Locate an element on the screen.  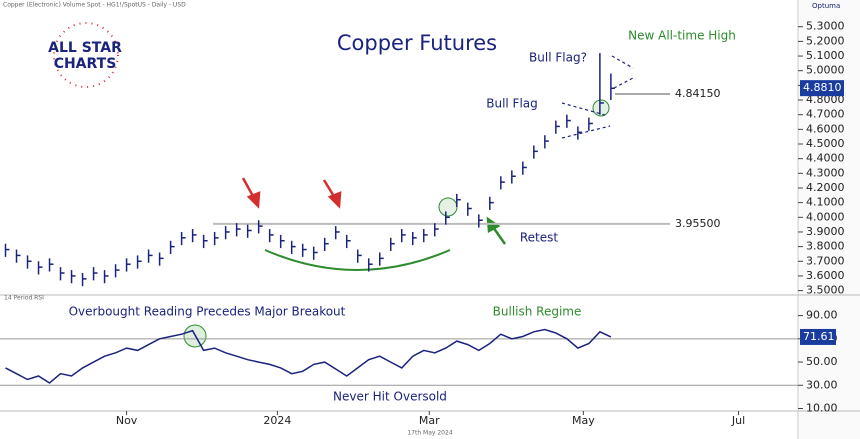
annotation: Bull Flag? is located at coordinates (558, 58).